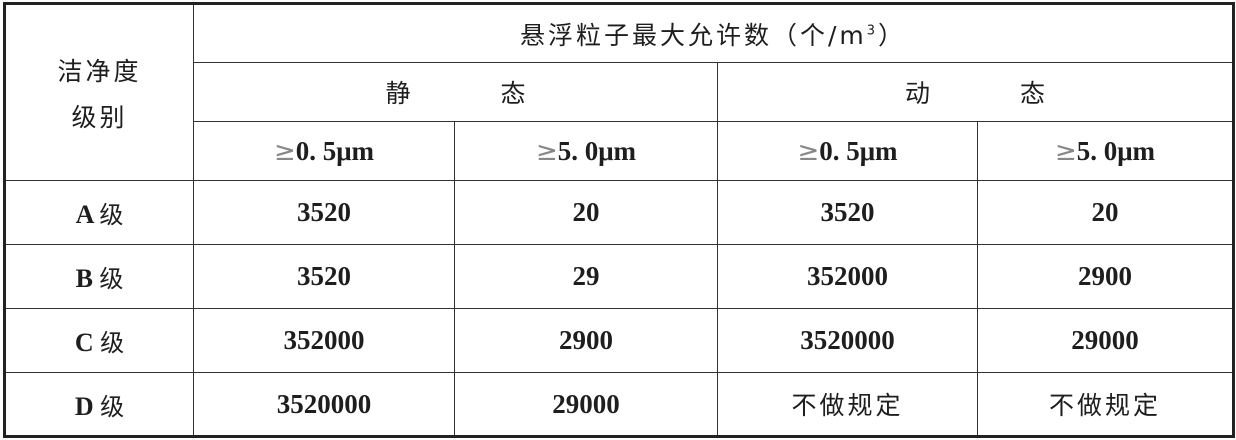 This screenshot has width=1236, height=440. Describe the element at coordinates (872, 31) in the screenshot. I see `main-title-sup: 3` at that location.